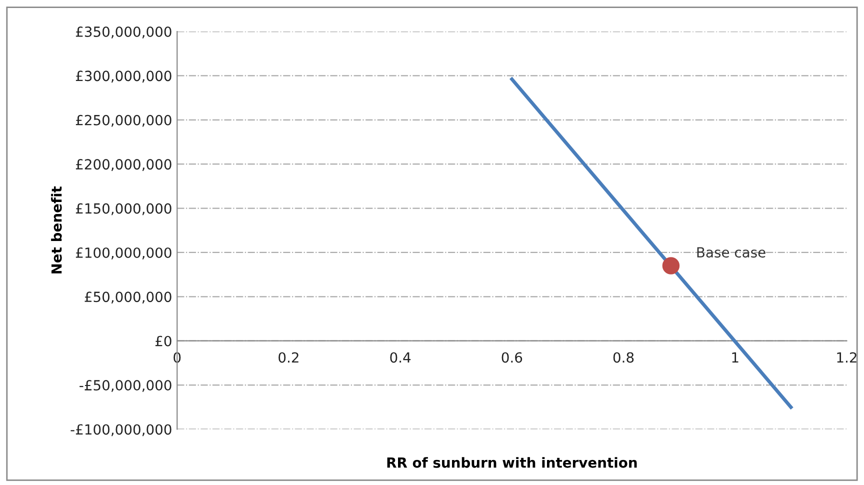 The width and height of the screenshot is (864, 485). I want to click on y-tick-label: -£100,000,000, so click(121, 430).